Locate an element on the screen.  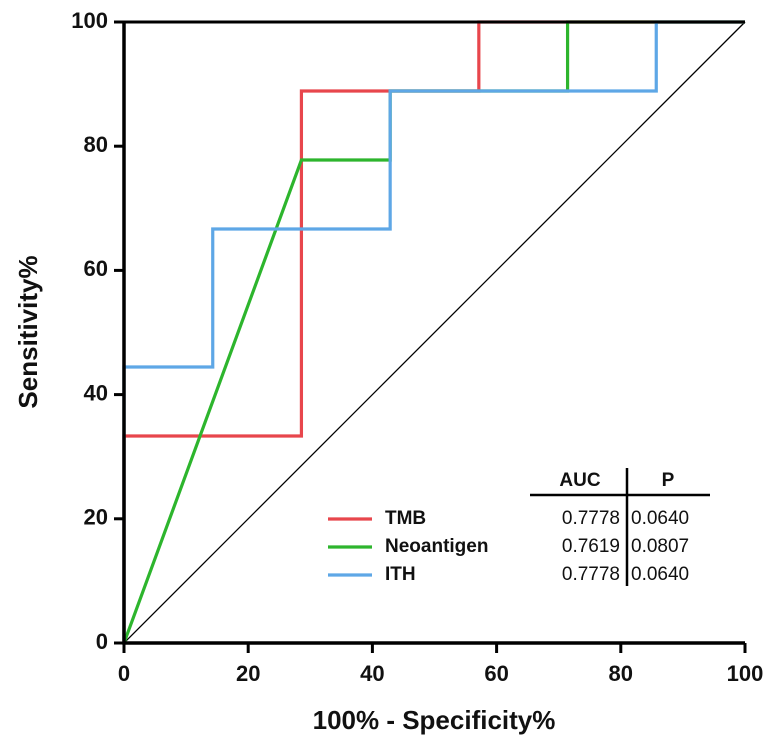
x-tick-label: 60 is located at coordinates (496, 673).